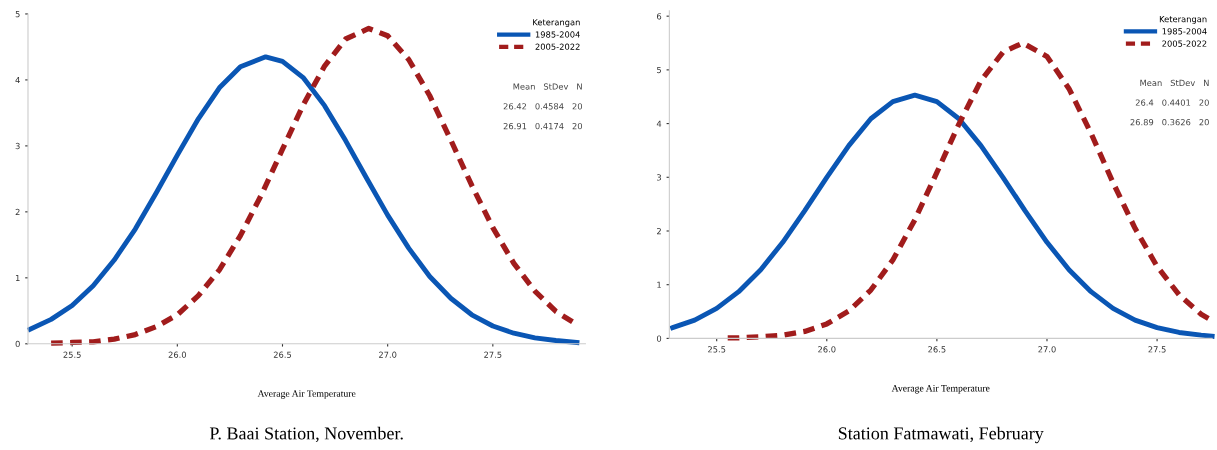 The width and height of the screenshot is (1217, 450). What do you see at coordinates (543, 126) in the screenshot?
I see `annotation: 26.91 0.4174 20` at bounding box center [543, 126].